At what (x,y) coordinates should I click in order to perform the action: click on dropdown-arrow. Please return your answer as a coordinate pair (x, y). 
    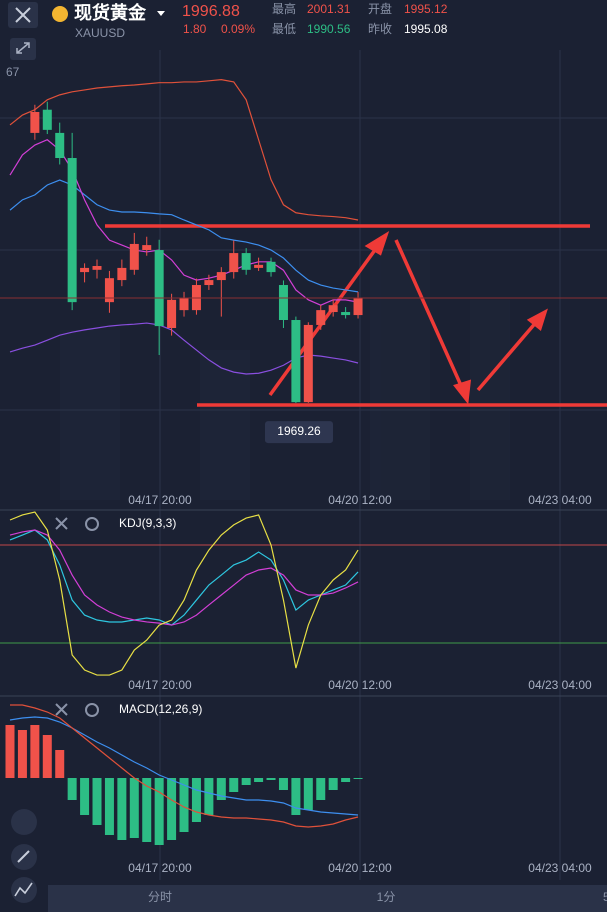
    Looking at the image, I should click on (161, 13).